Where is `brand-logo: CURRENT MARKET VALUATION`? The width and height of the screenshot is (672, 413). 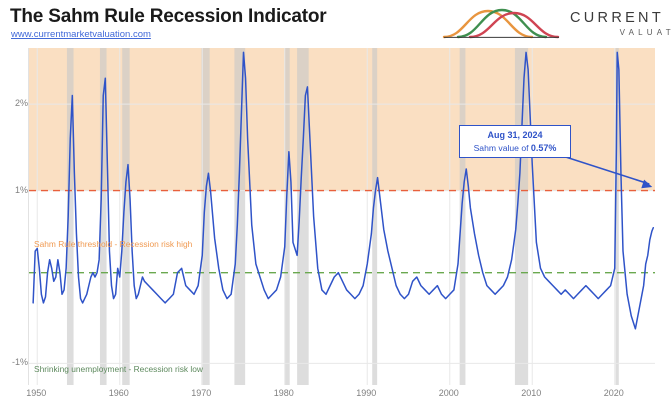 brand-logo: CURRENT MARKET VALUATION is located at coordinates (537, 24).